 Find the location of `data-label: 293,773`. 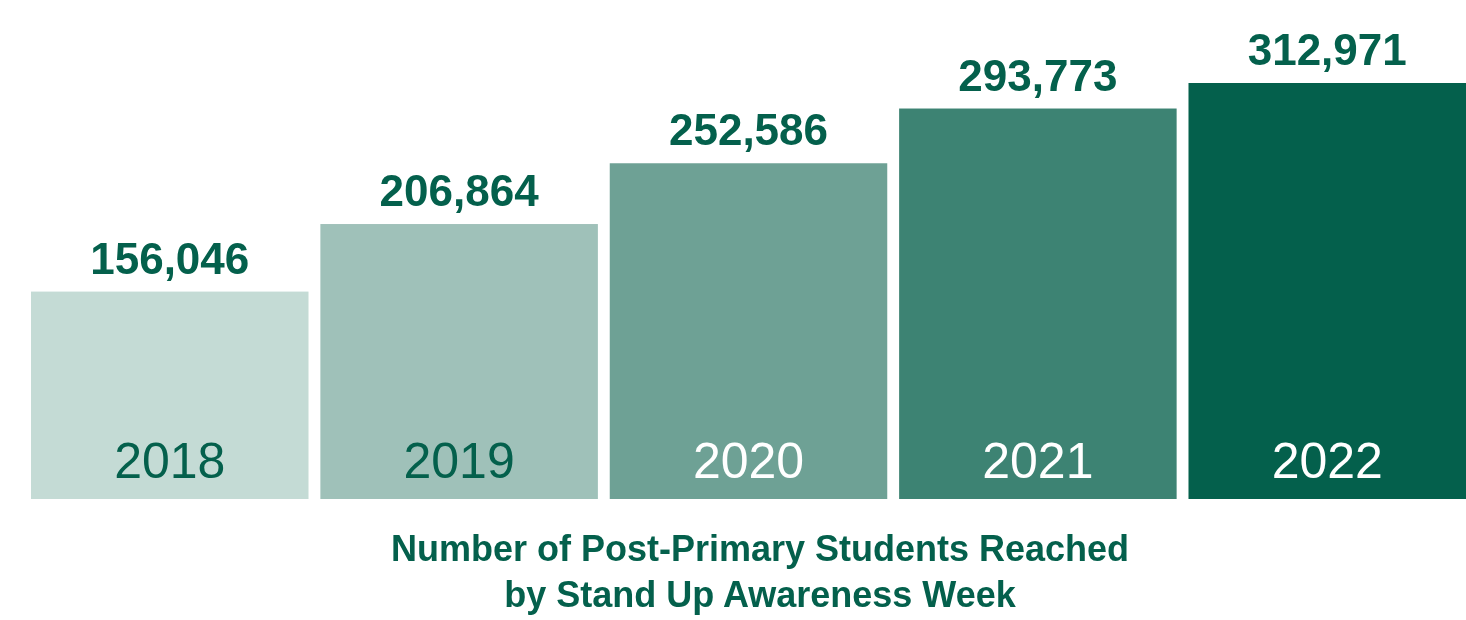

data-label: 293,773 is located at coordinates (1038, 75).